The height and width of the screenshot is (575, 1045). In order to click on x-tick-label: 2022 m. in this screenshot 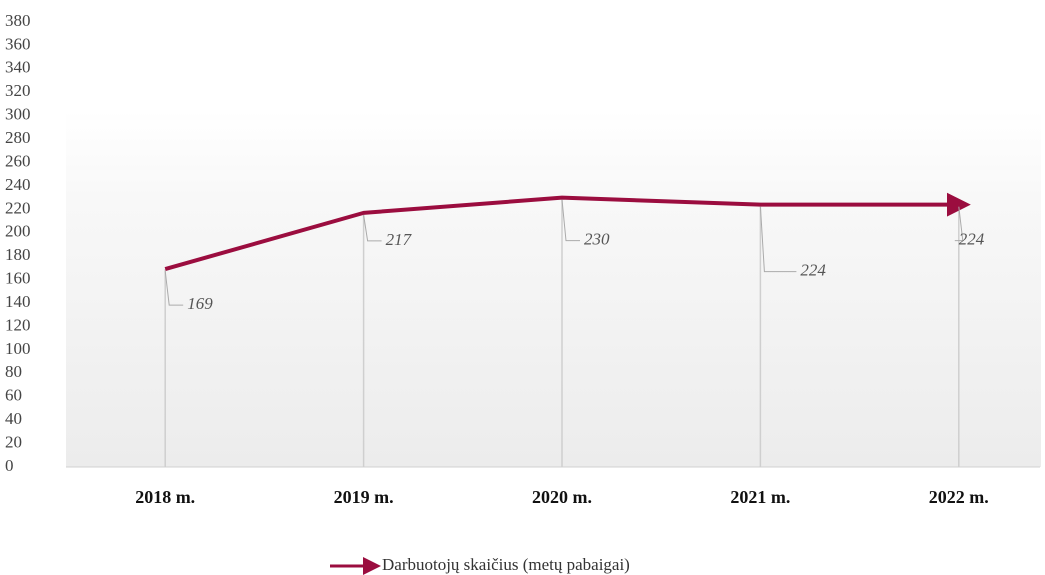, I will do `click(959, 497)`.